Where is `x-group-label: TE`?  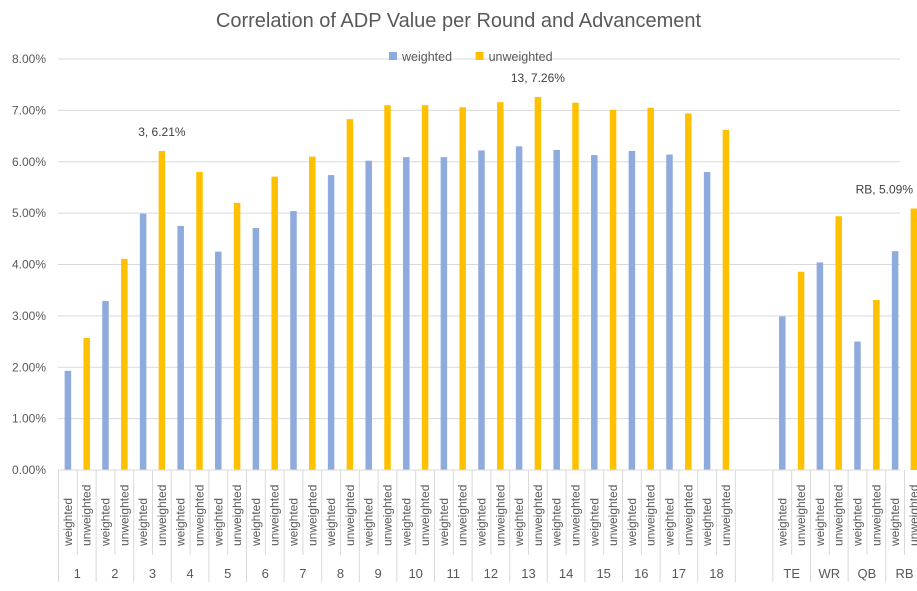
x-group-label: TE is located at coordinates (791, 573).